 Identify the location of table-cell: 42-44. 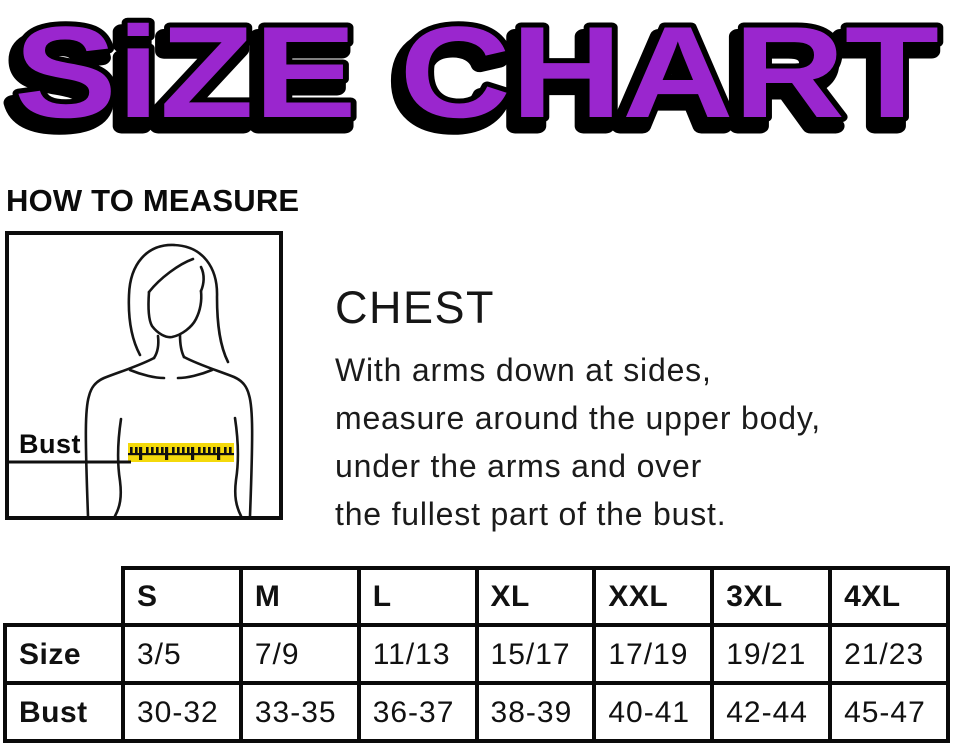
(771, 712).